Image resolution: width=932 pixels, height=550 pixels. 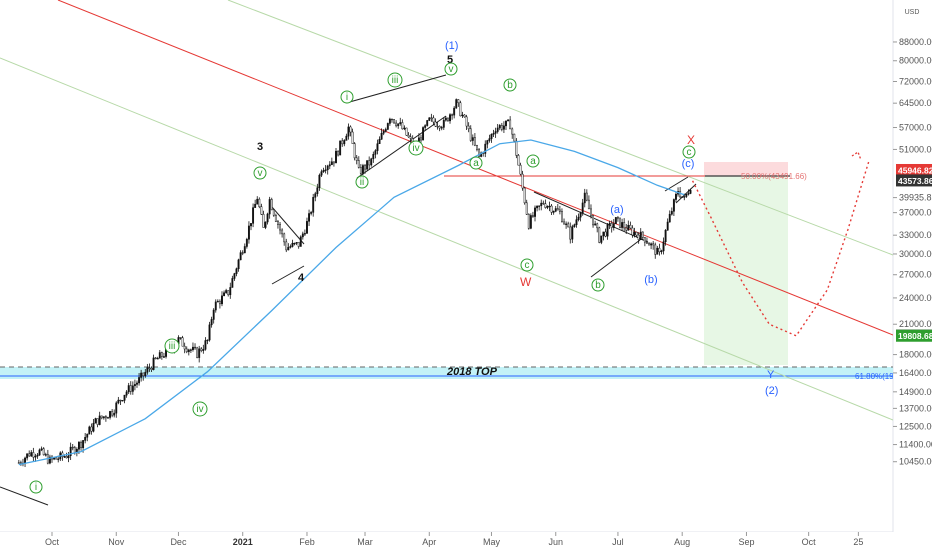 What do you see at coordinates (616, 210) in the screenshot?
I see `wave-pa-label: (a)` at bounding box center [616, 210].